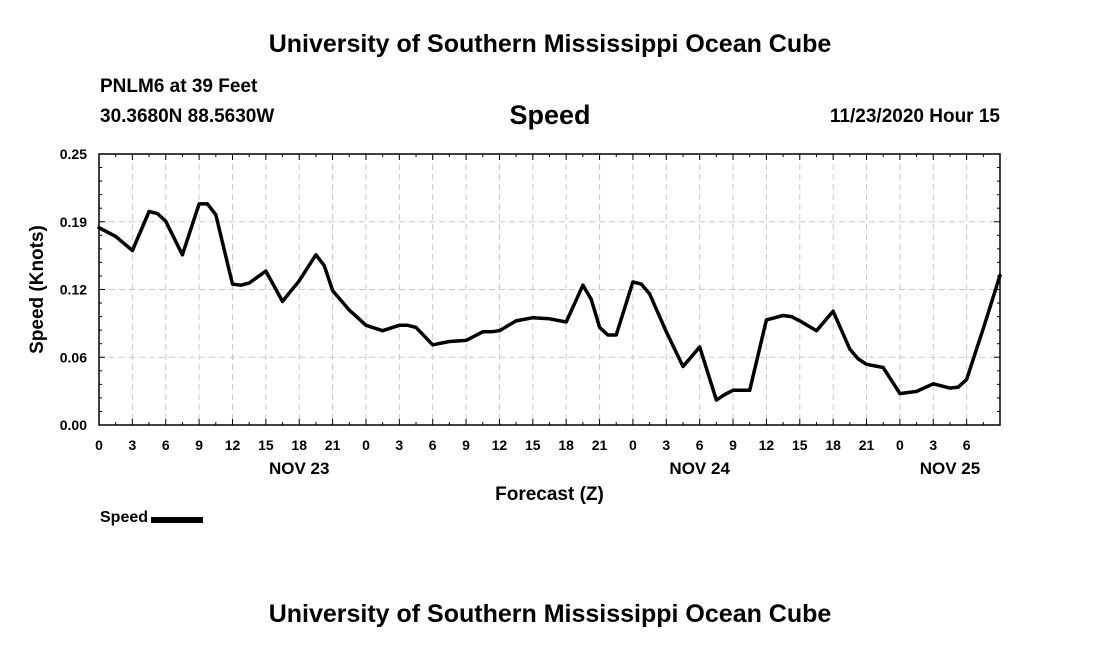  What do you see at coordinates (950, 468) in the screenshot?
I see `day-label: NOV 25` at bounding box center [950, 468].